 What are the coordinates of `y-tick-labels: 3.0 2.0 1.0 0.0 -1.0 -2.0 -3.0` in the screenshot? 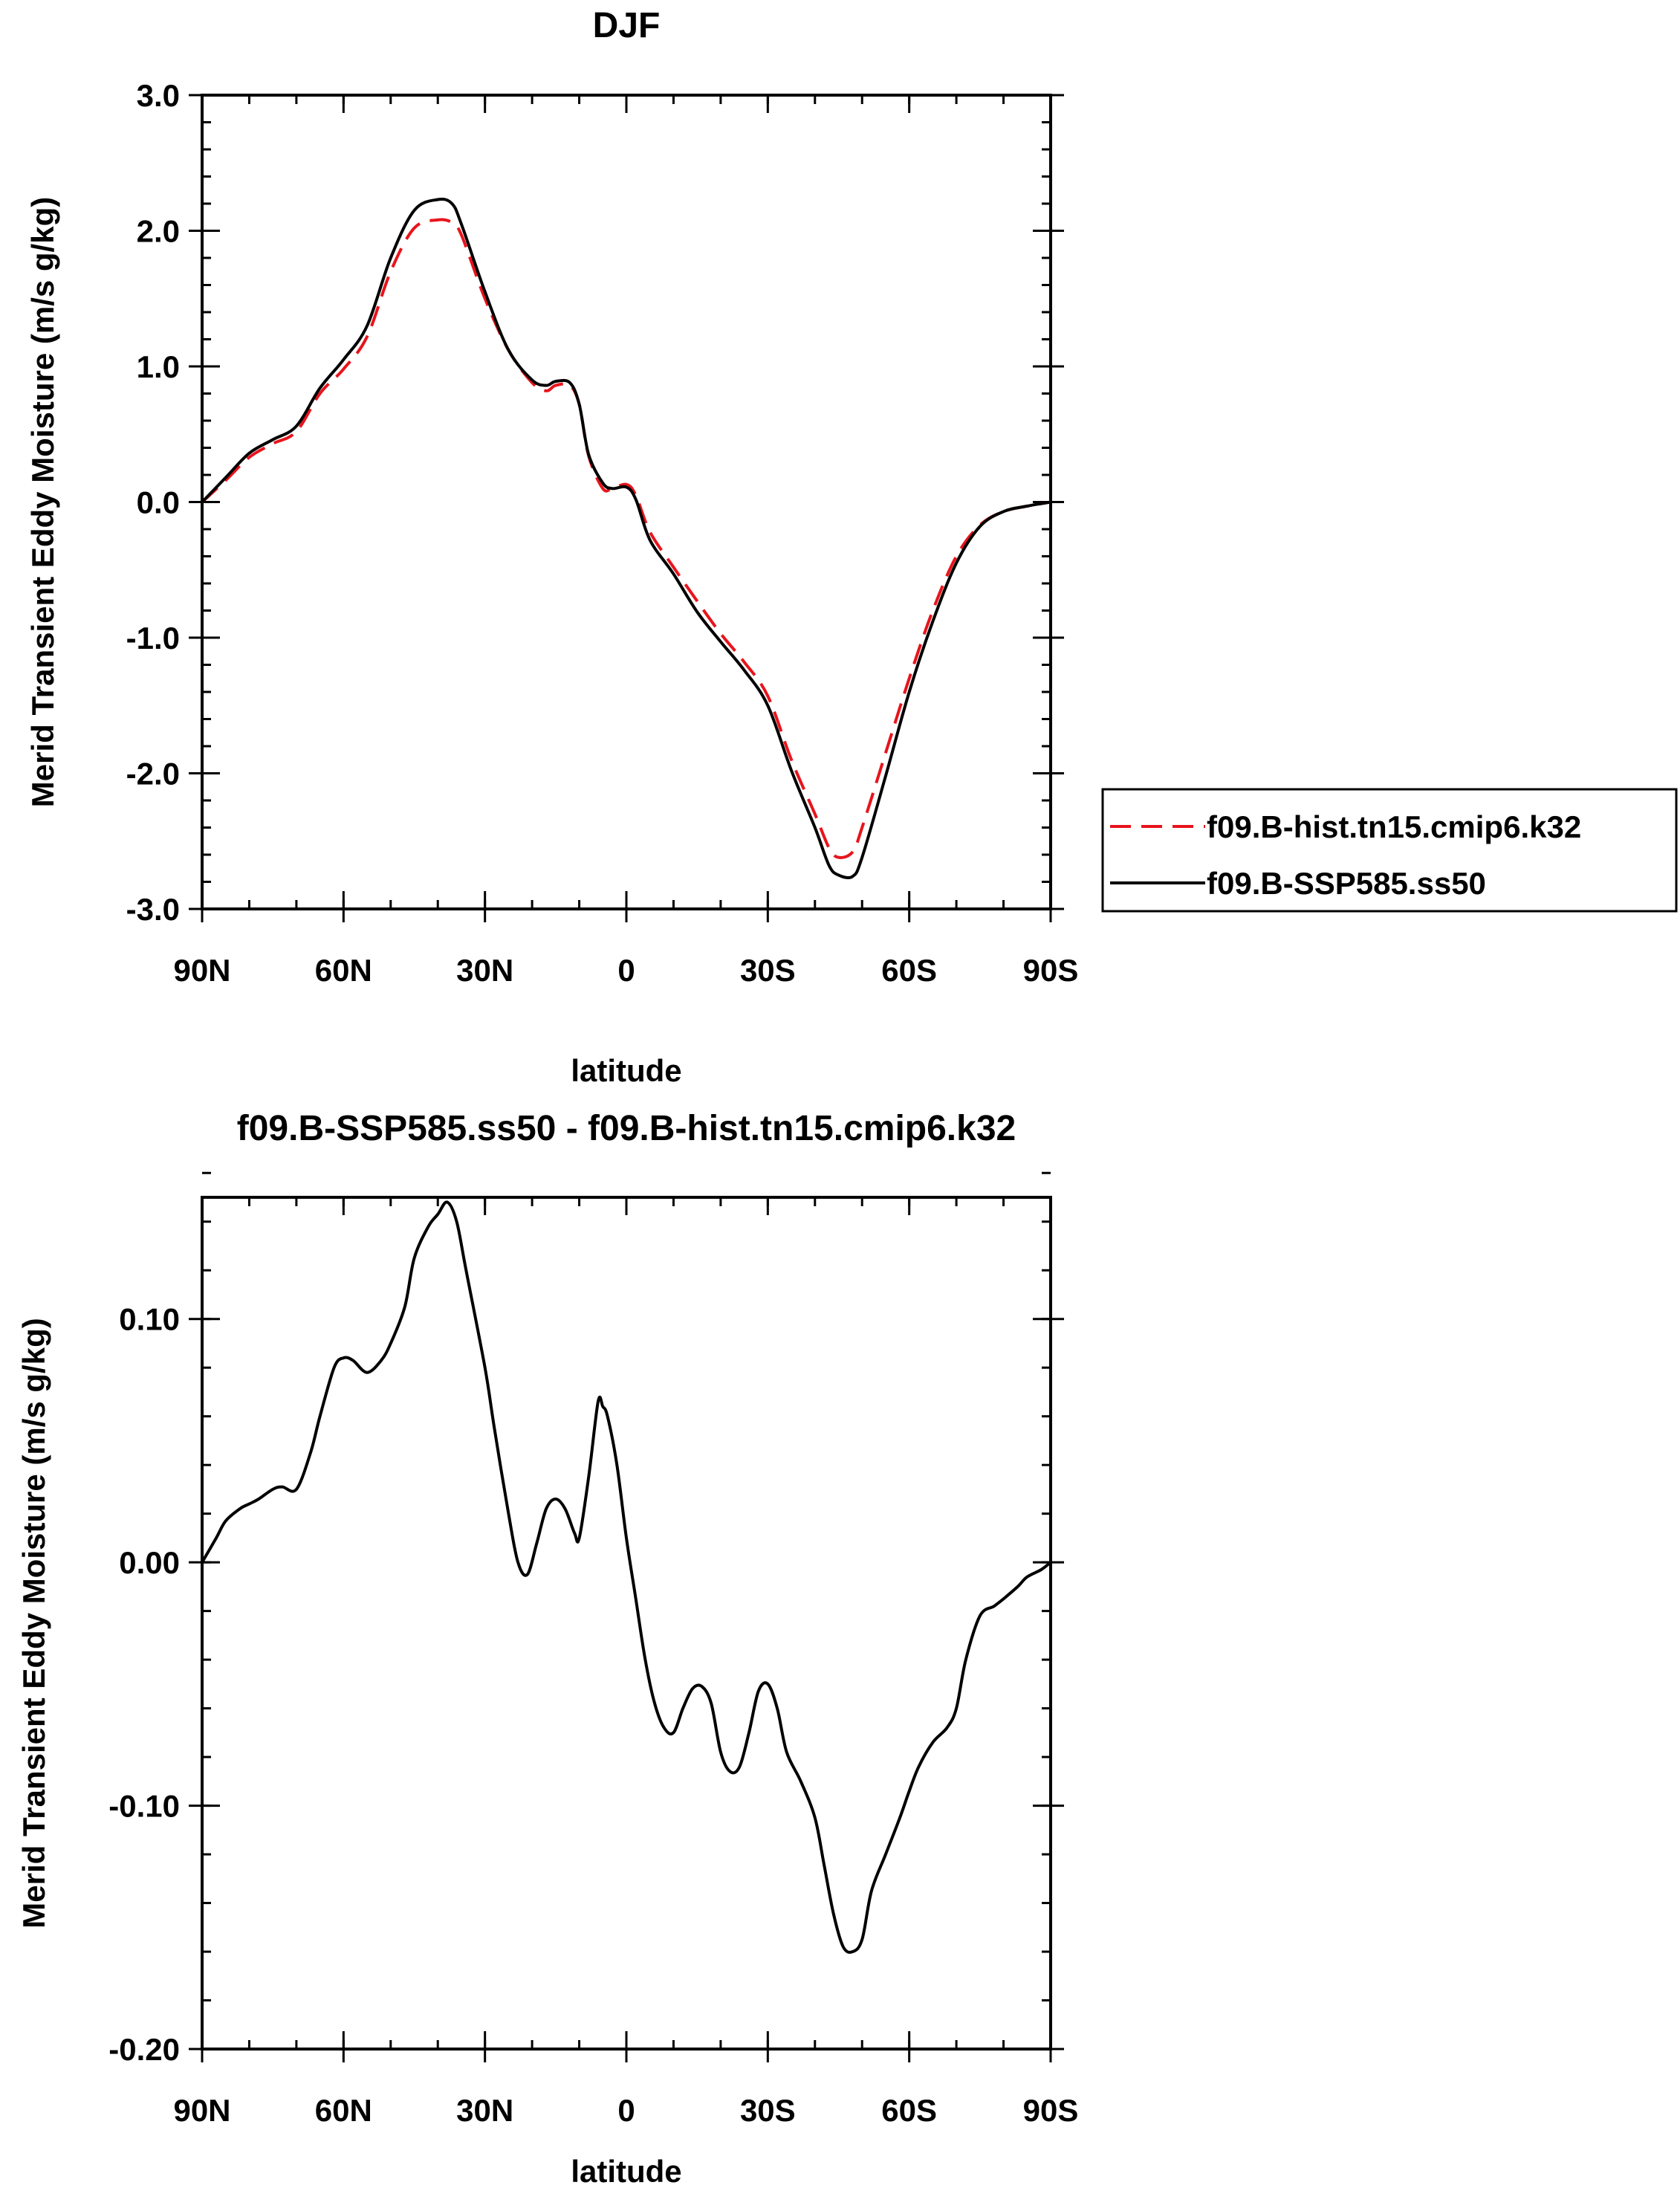 It's located at (153, 502).